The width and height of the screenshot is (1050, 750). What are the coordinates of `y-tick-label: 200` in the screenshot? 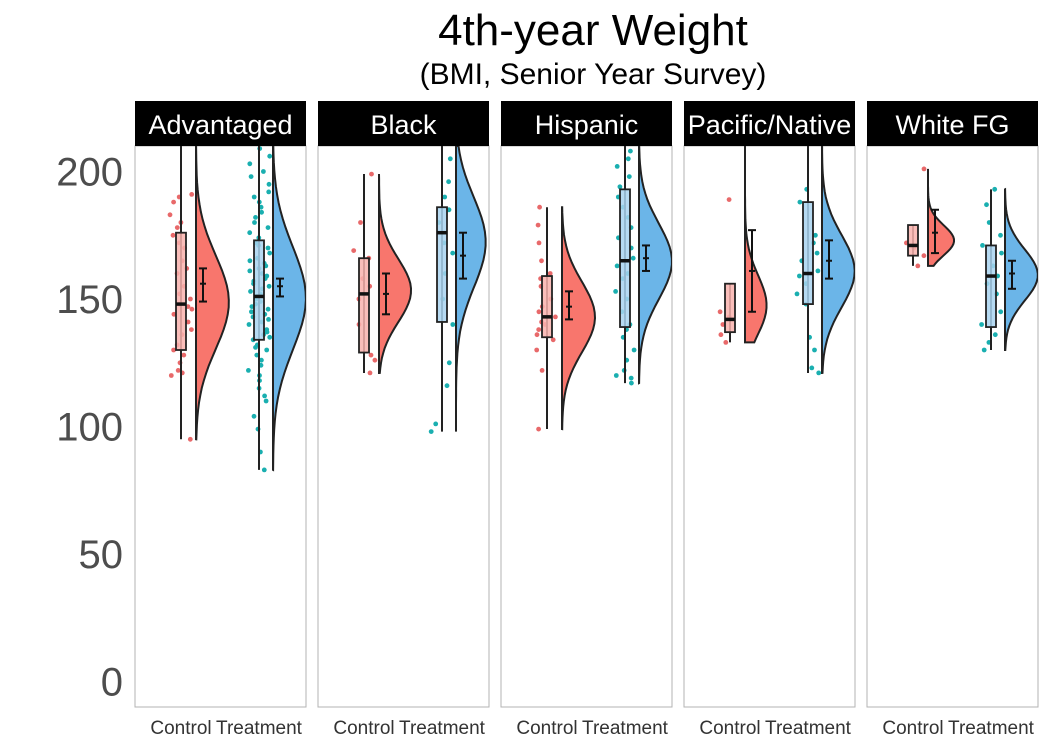 It's located at (89, 173).